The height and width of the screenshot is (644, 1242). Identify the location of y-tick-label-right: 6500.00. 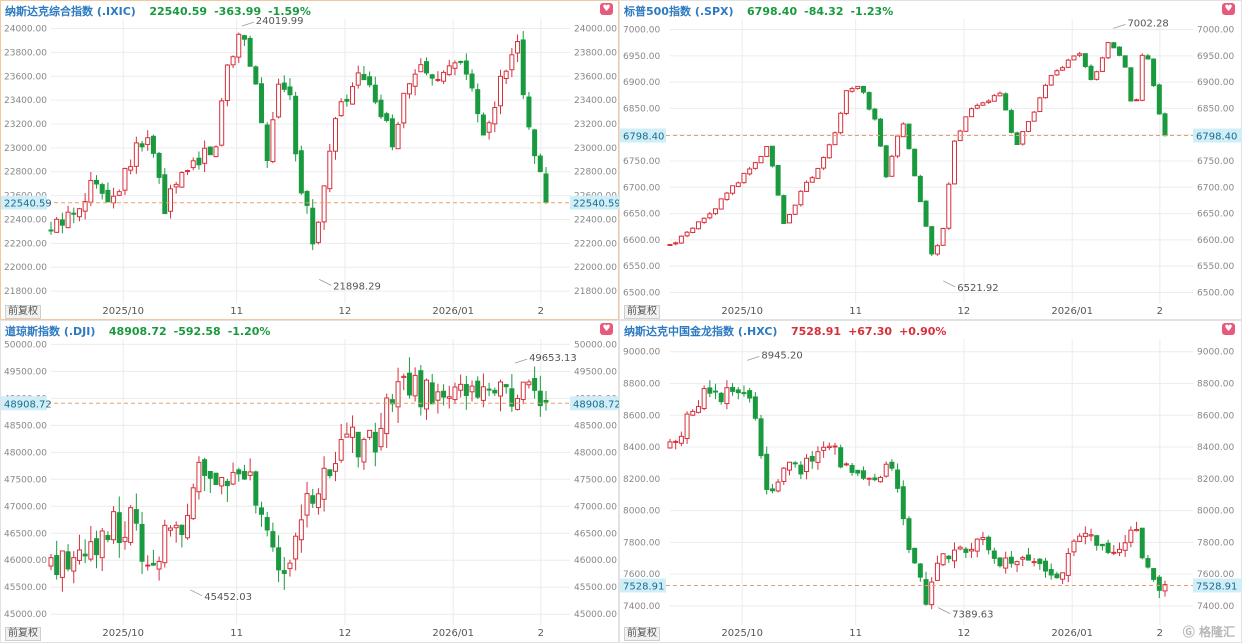
(1215, 293).